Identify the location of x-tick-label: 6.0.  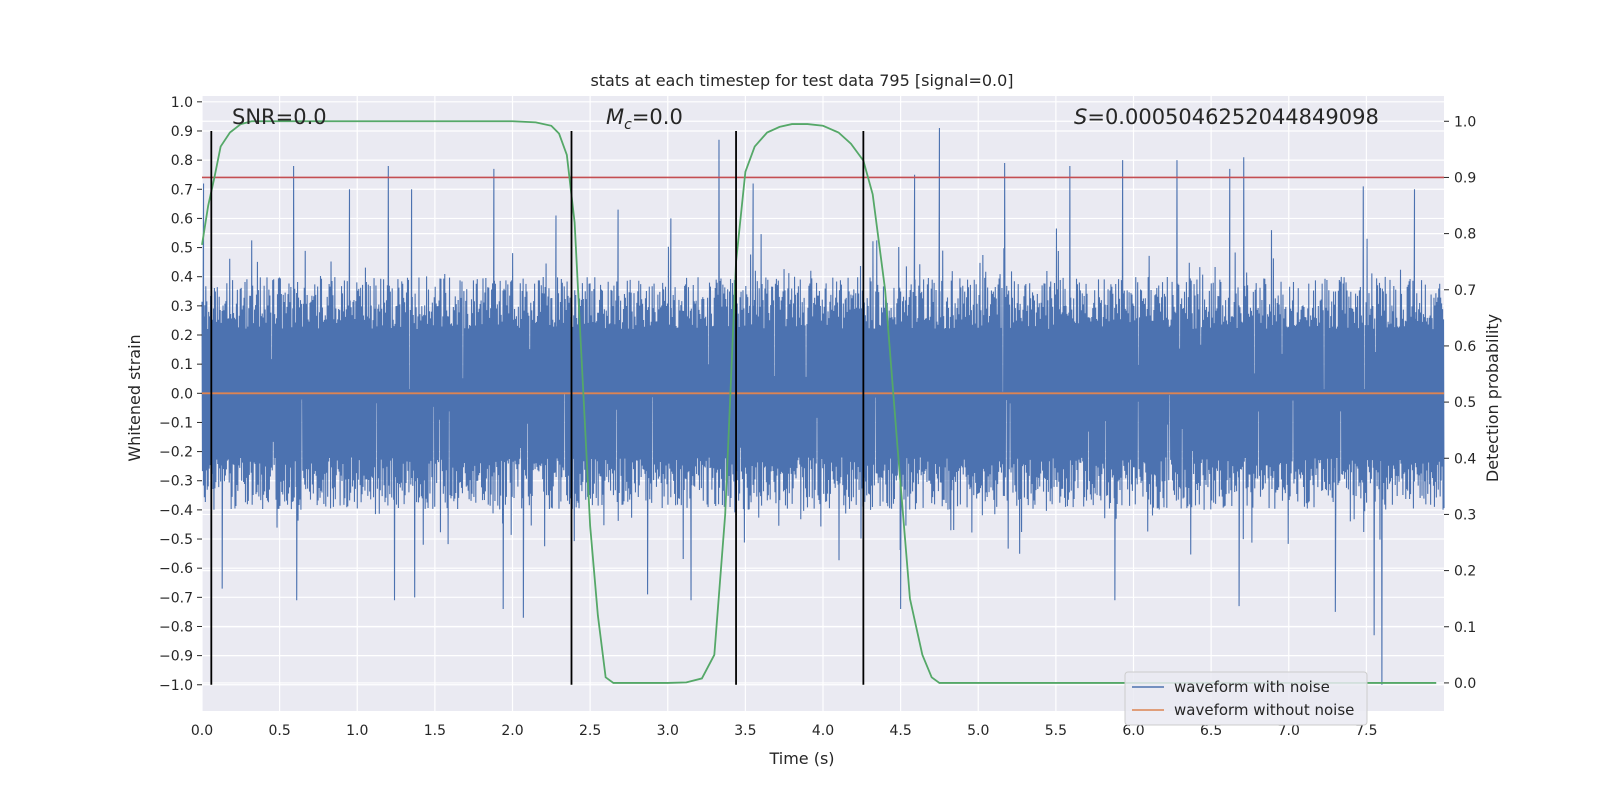
(1133, 731).